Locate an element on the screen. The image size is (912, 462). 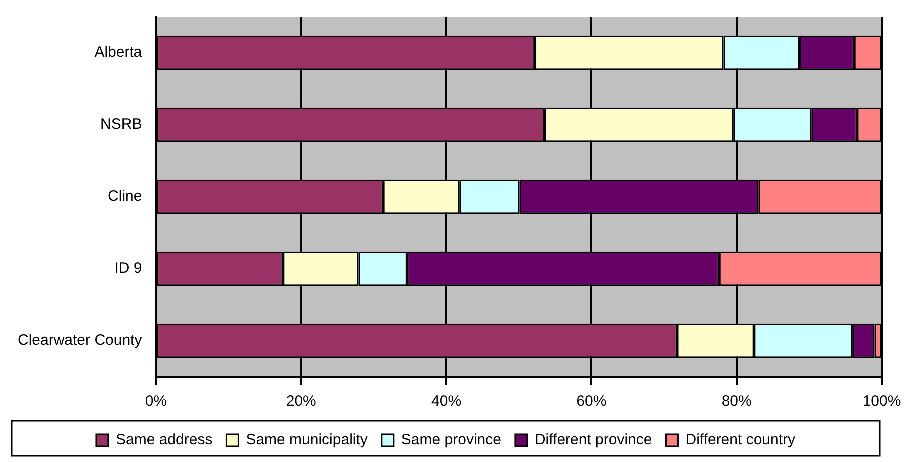
x-tick-label: 100% is located at coordinates (882, 401).